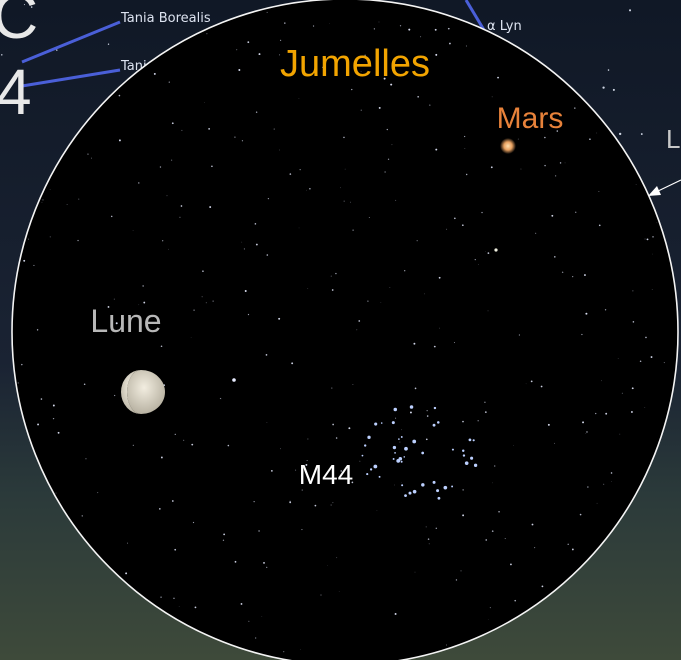 This screenshot has height=660, width=681. What do you see at coordinates (475, 15) in the screenshot?
I see `constellation-line` at bounding box center [475, 15].